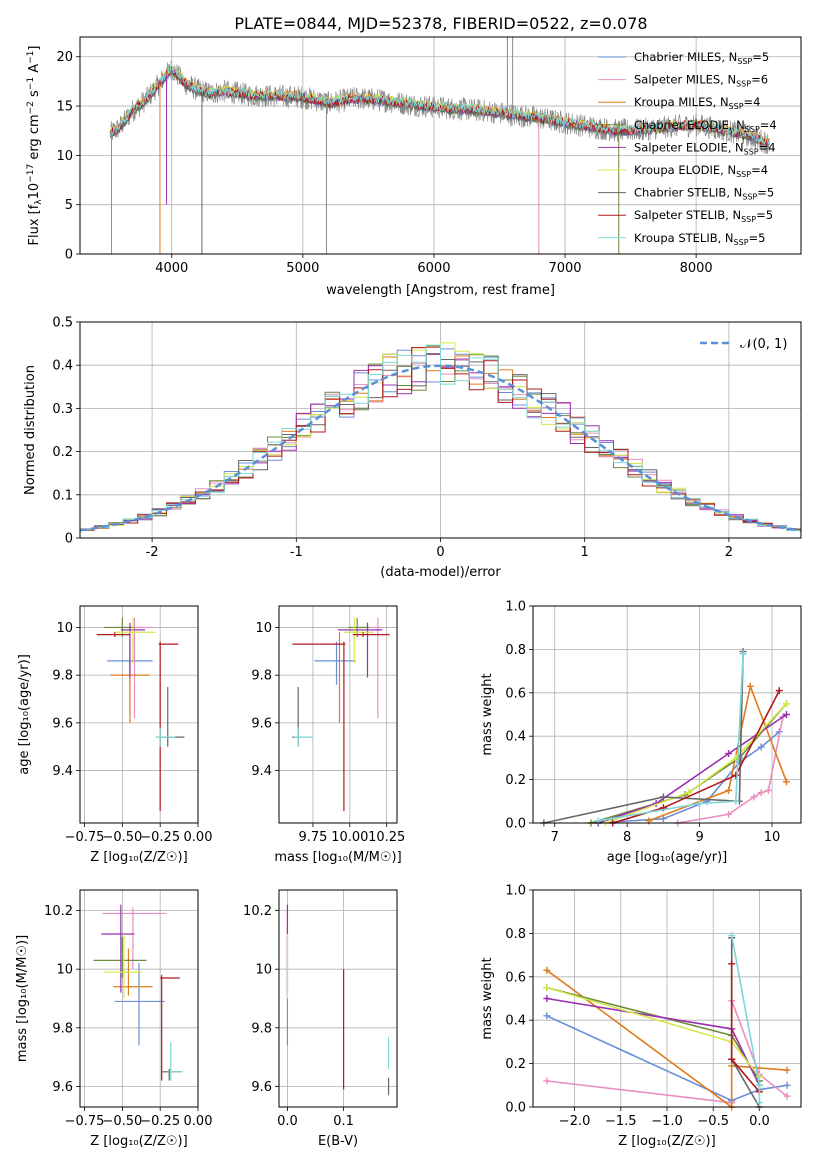 The image size is (819, 1170). I want to click on legend-text: =5, so click(757, 238).